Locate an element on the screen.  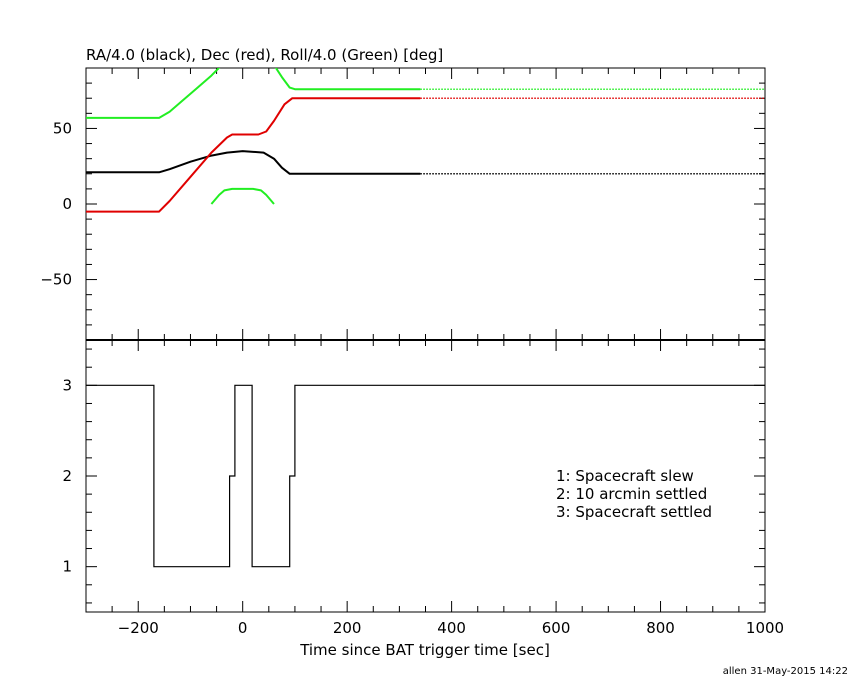
credit-footer: allen 31-May-2015 14:22 is located at coordinates (785, 671).